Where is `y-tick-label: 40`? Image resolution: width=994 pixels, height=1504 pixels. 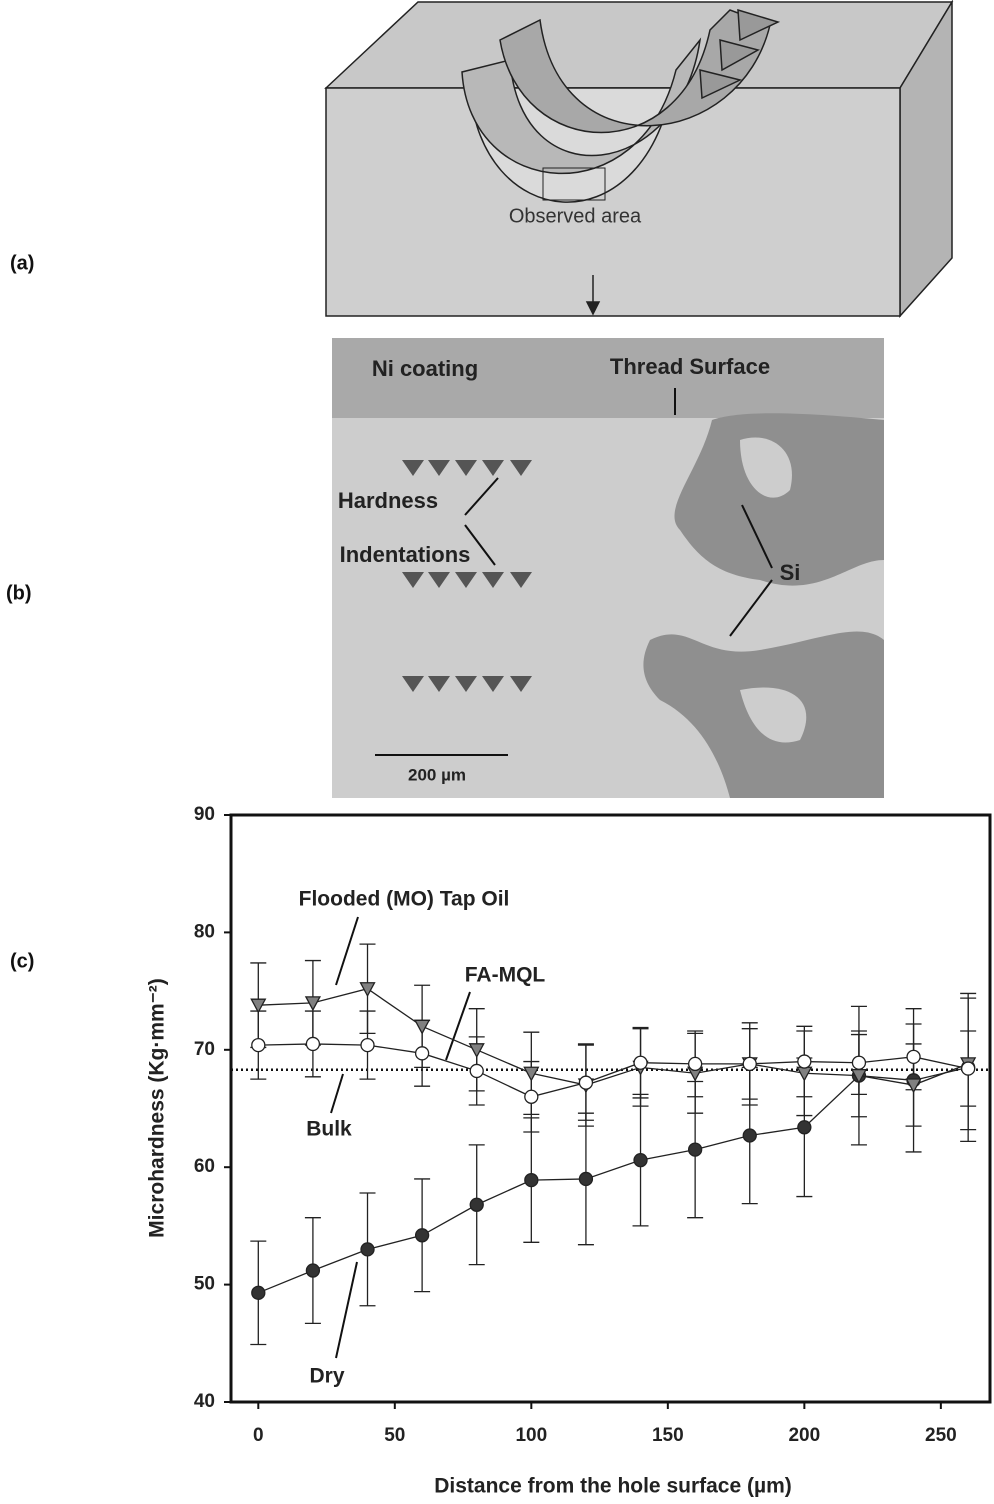
y-tick-label: 40 is located at coordinates (204, 1401).